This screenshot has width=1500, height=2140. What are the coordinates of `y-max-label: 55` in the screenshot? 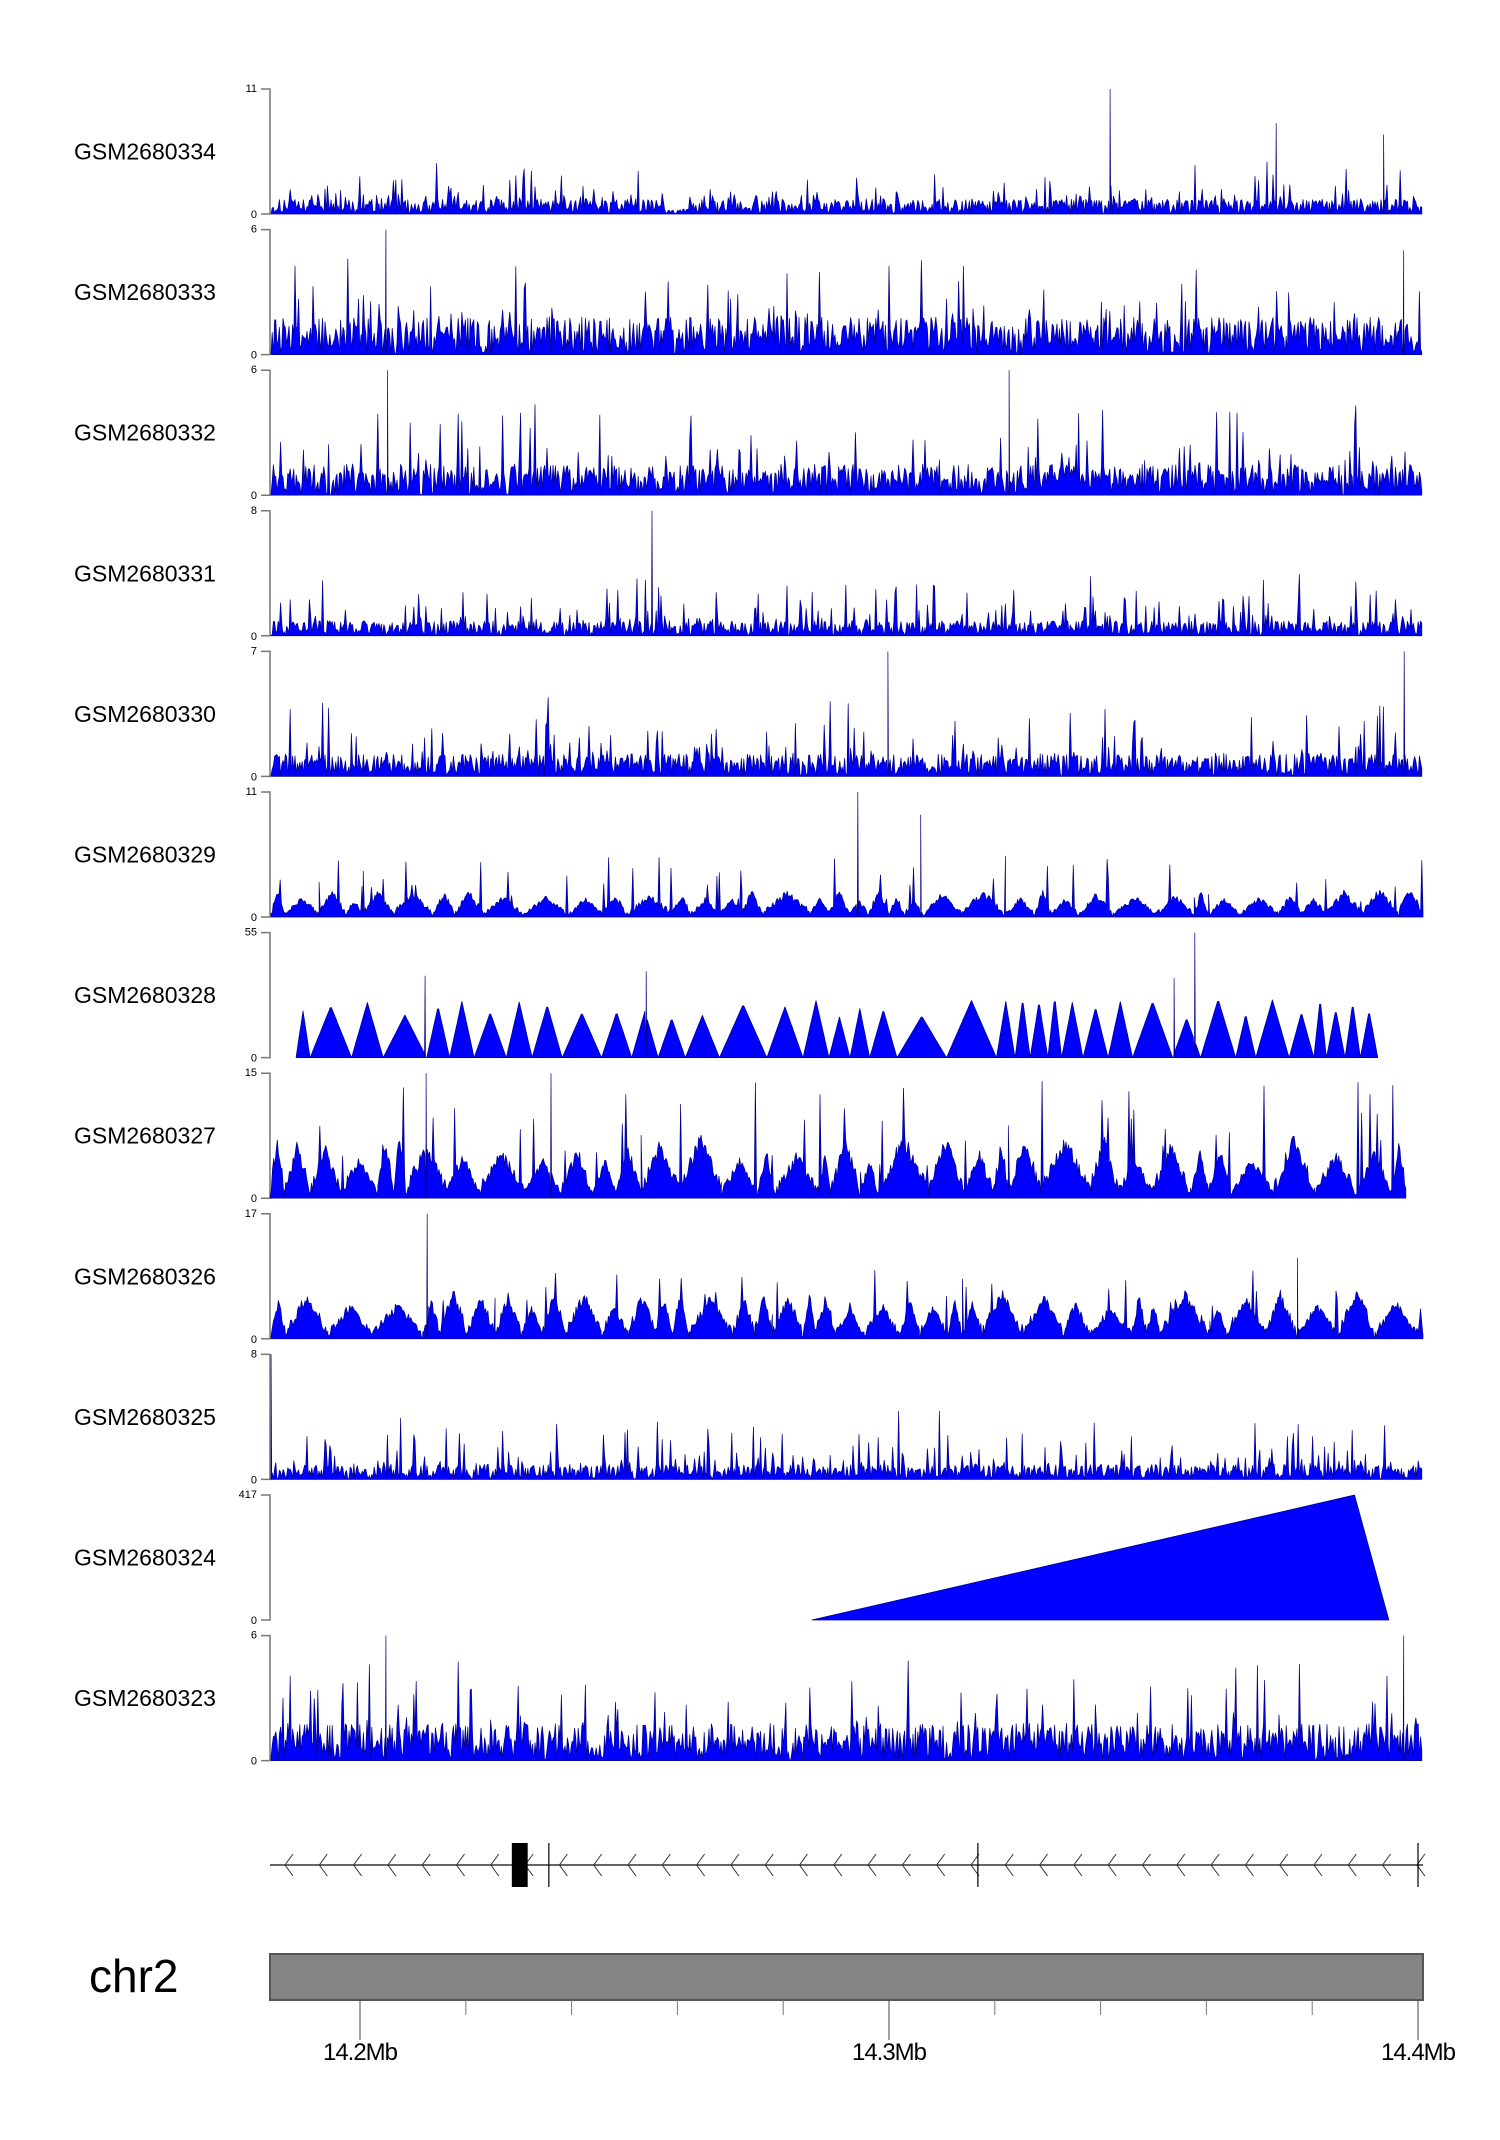 It's located at (251, 933).